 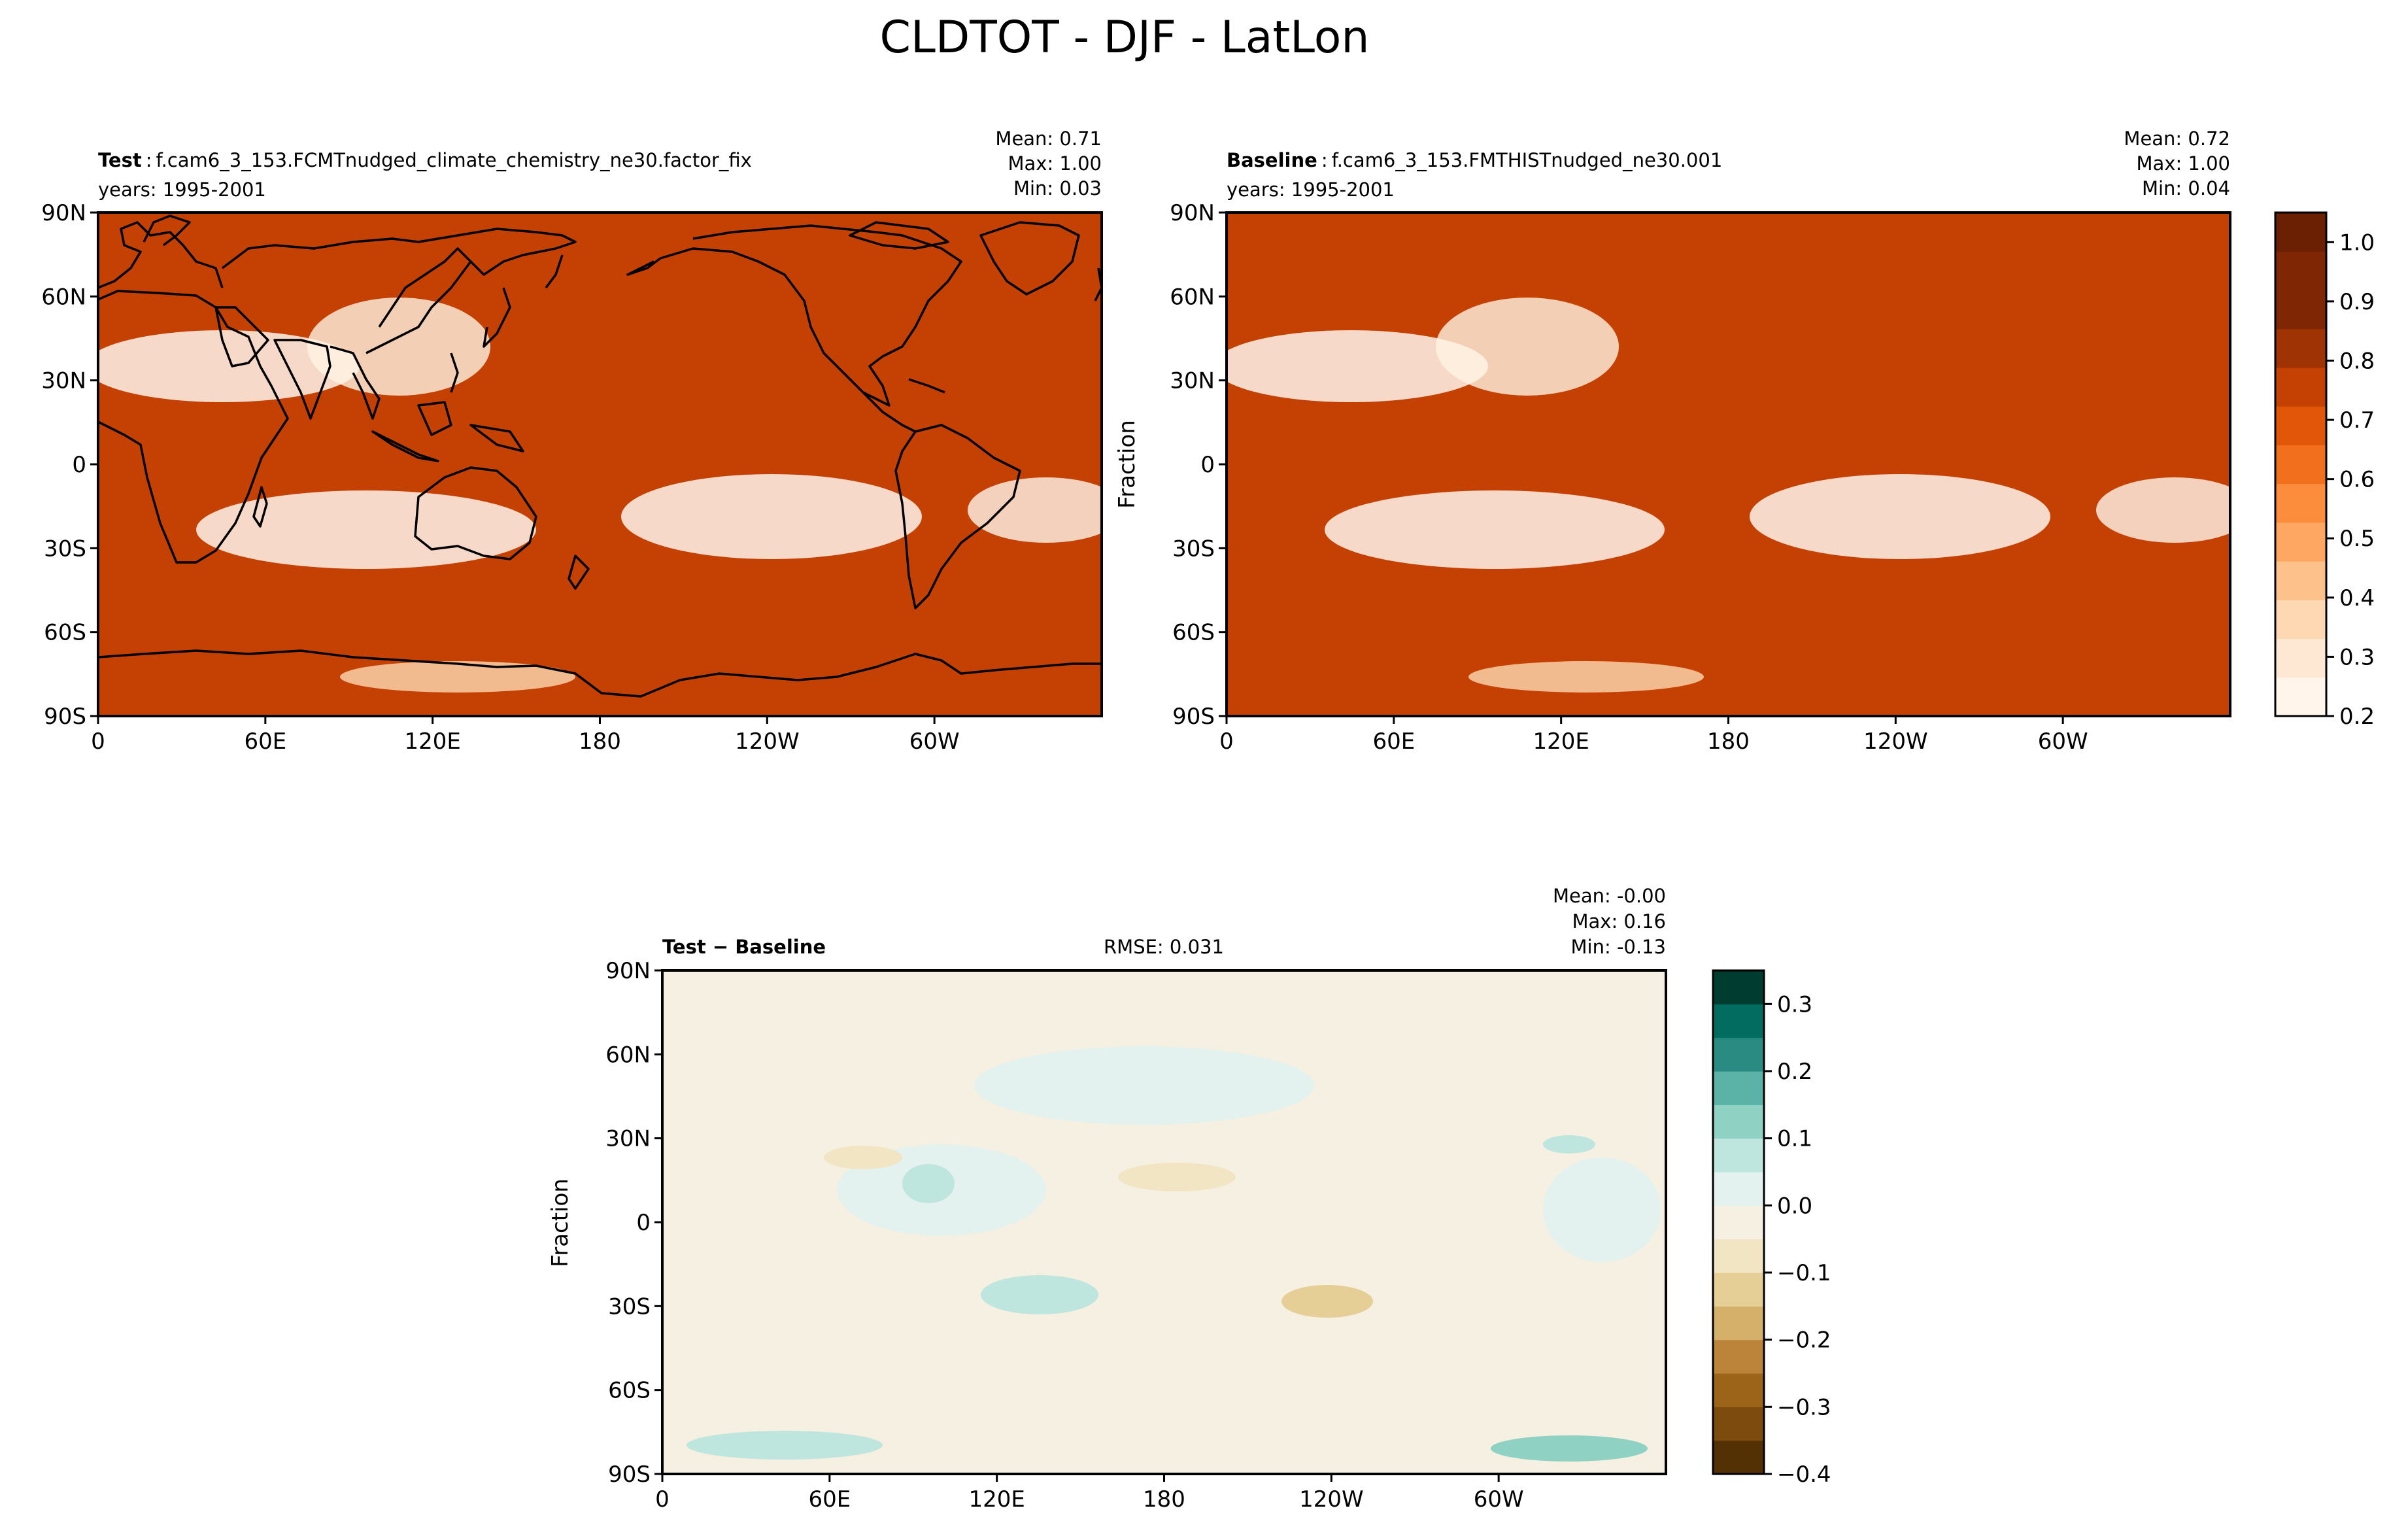 I want to click on test-clear-patch-sahara, so click(x=229, y=366).